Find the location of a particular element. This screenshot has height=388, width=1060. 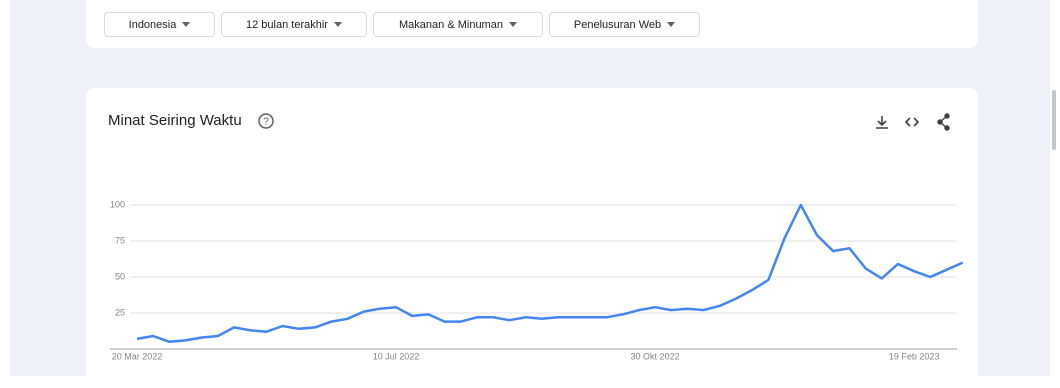

share-icon is located at coordinates (943, 122).